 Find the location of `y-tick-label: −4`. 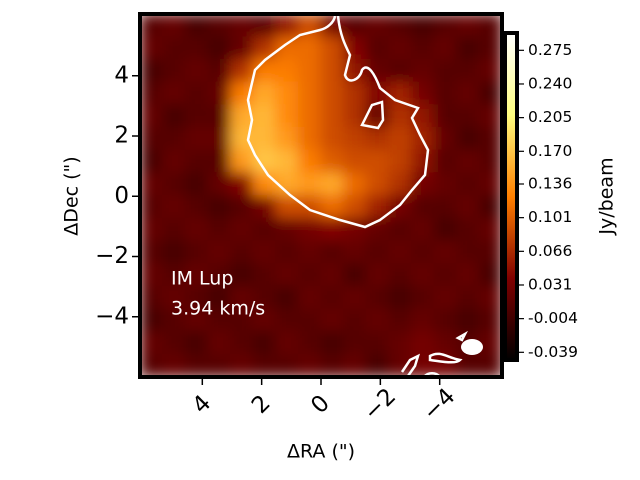

y-tick-label: −4 is located at coordinates (112, 316).